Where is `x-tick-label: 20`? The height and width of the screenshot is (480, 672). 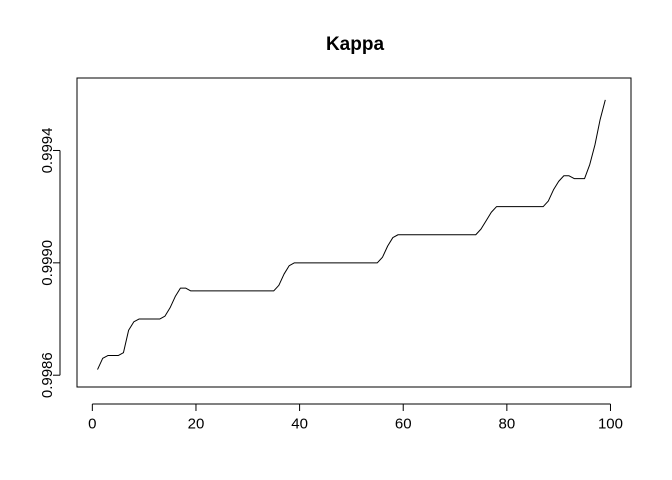 x-tick-label: 20 is located at coordinates (196, 423).